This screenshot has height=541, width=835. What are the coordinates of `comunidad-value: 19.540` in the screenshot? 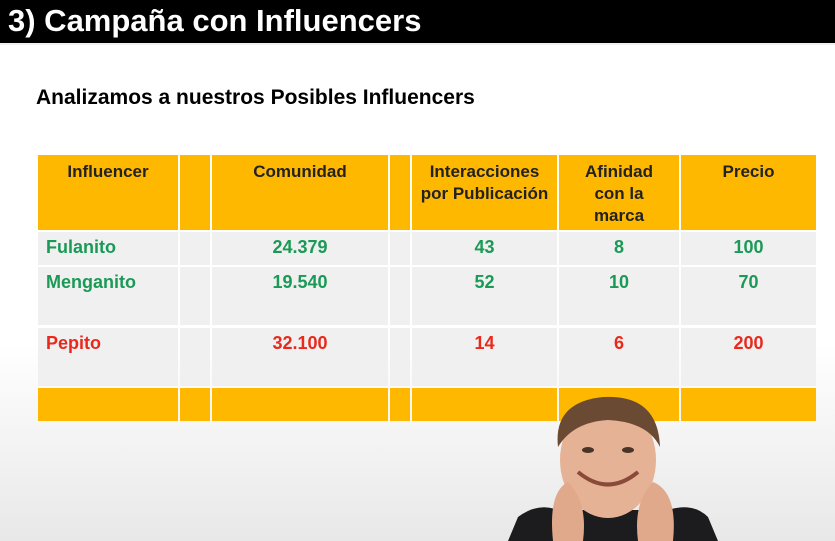 It's located at (300, 296).